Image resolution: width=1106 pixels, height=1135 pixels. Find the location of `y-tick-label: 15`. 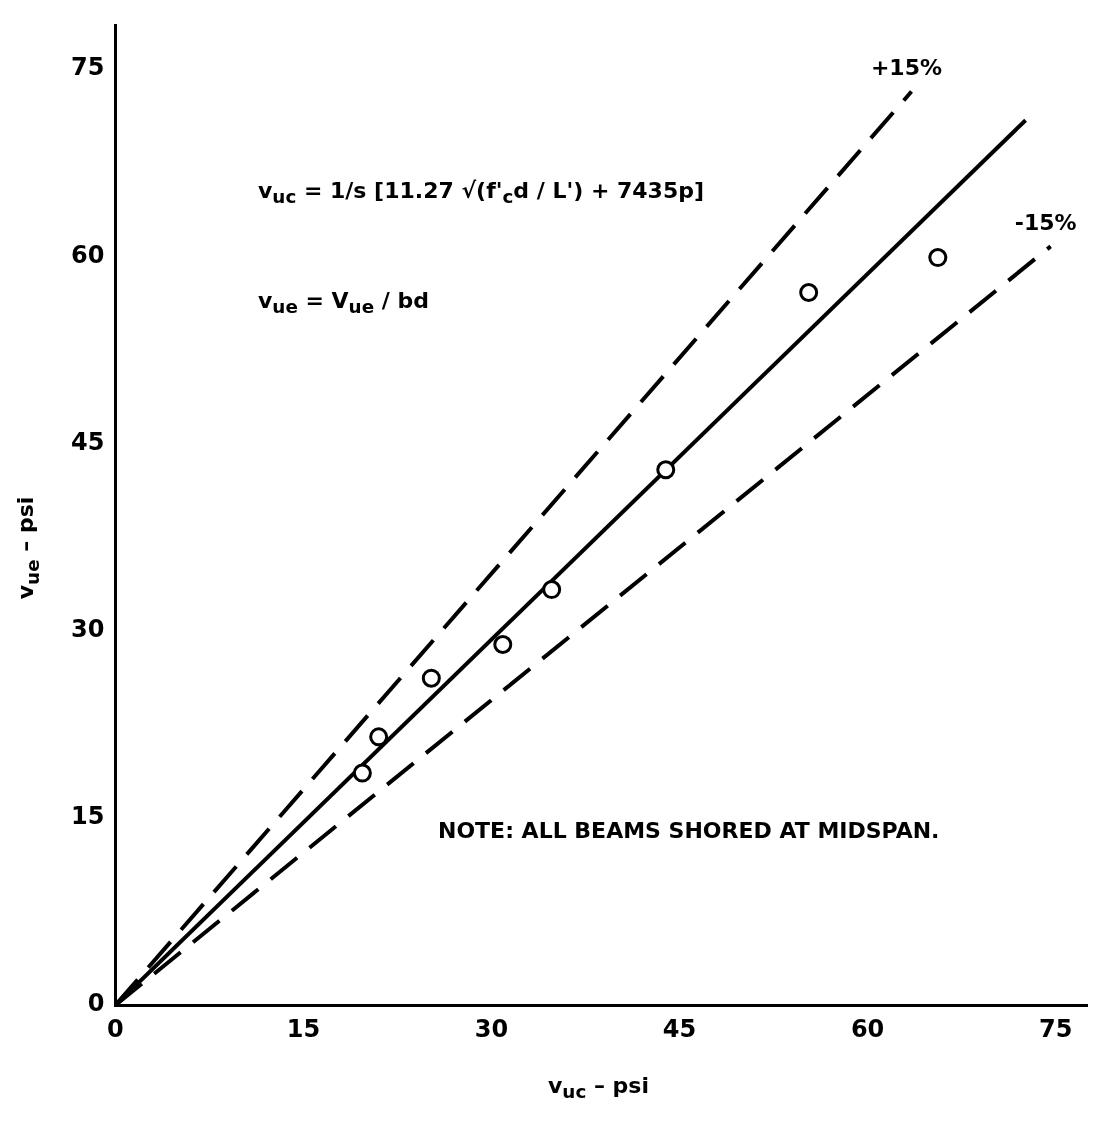

y-tick-label: 15 is located at coordinates (87, 816).